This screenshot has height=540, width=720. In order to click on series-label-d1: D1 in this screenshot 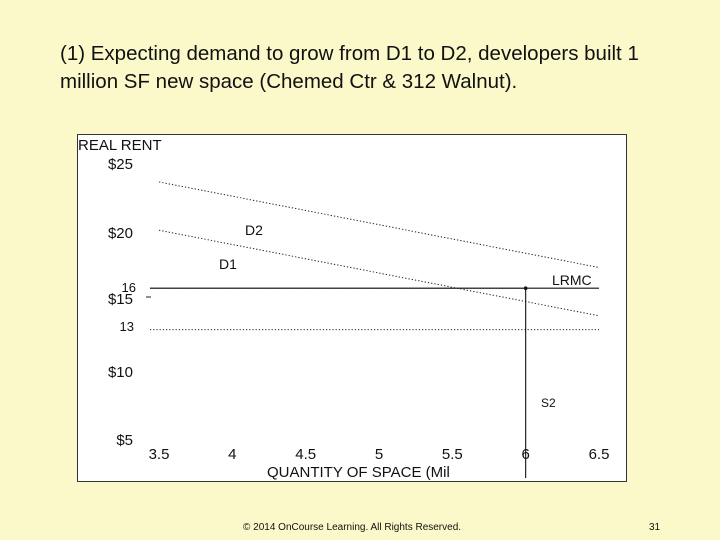, I will do `click(228, 264)`.